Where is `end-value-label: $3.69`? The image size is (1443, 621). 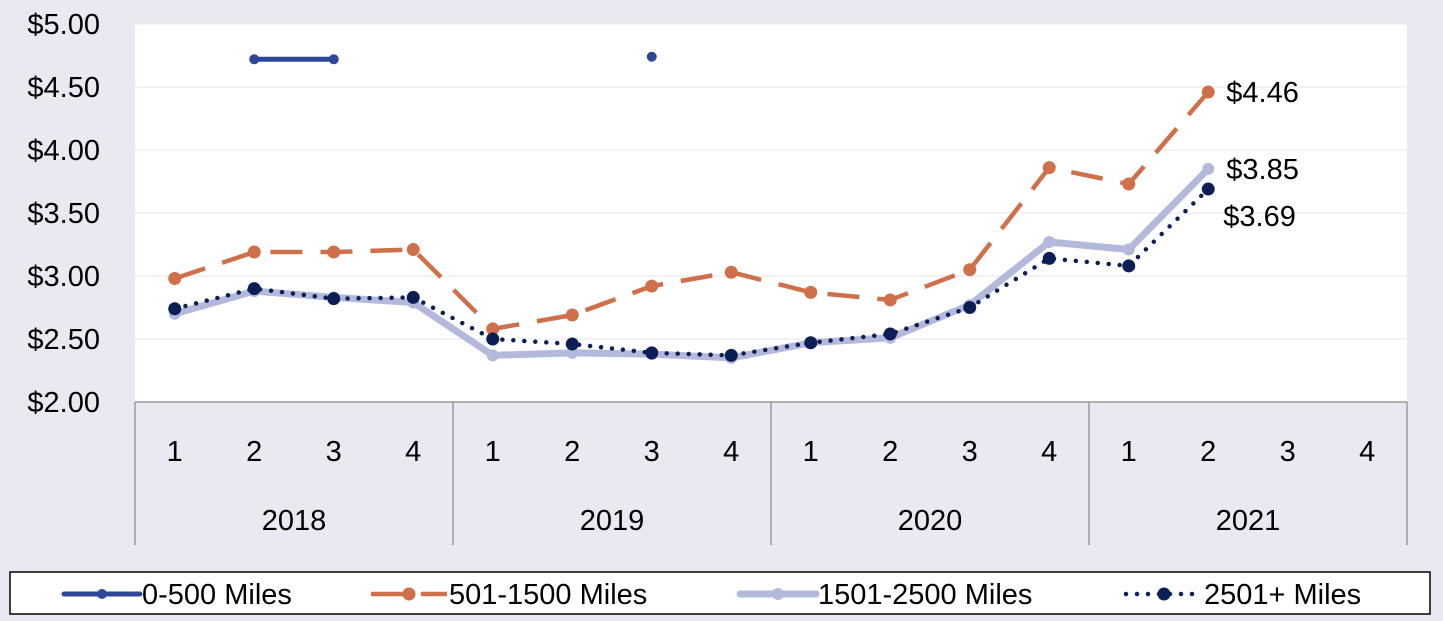 end-value-label: $3.69 is located at coordinates (1259, 217).